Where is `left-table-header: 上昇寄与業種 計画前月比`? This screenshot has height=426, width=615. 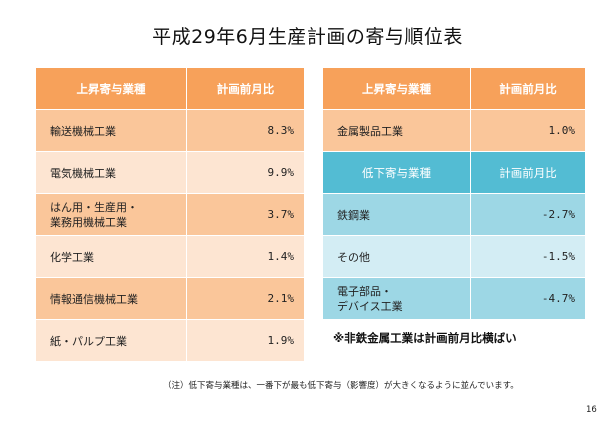 left-table-header: 上昇寄与業種 計画前月比 is located at coordinates (170, 89).